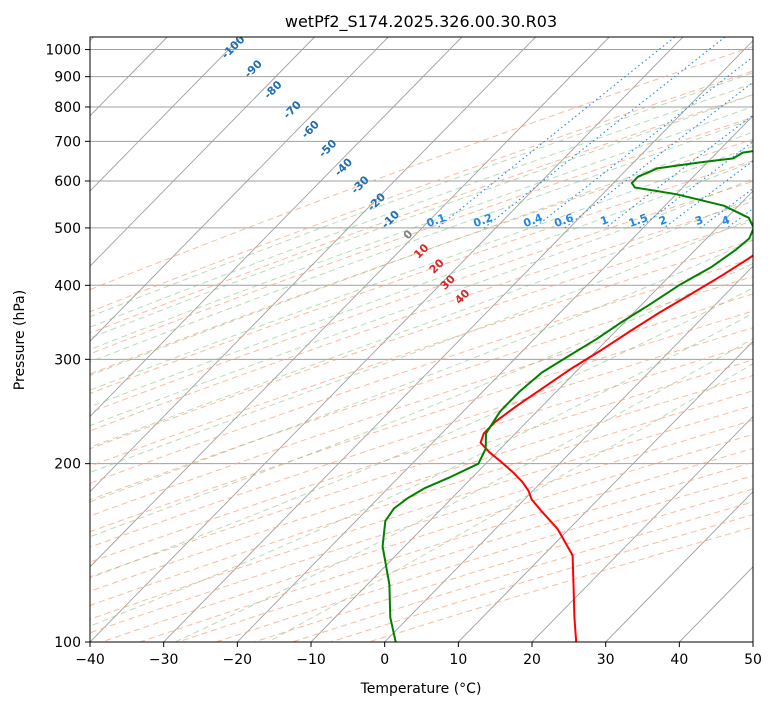  What do you see at coordinates (458, 660) in the screenshot?
I see `x-tick-label: 10` at bounding box center [458, 660].